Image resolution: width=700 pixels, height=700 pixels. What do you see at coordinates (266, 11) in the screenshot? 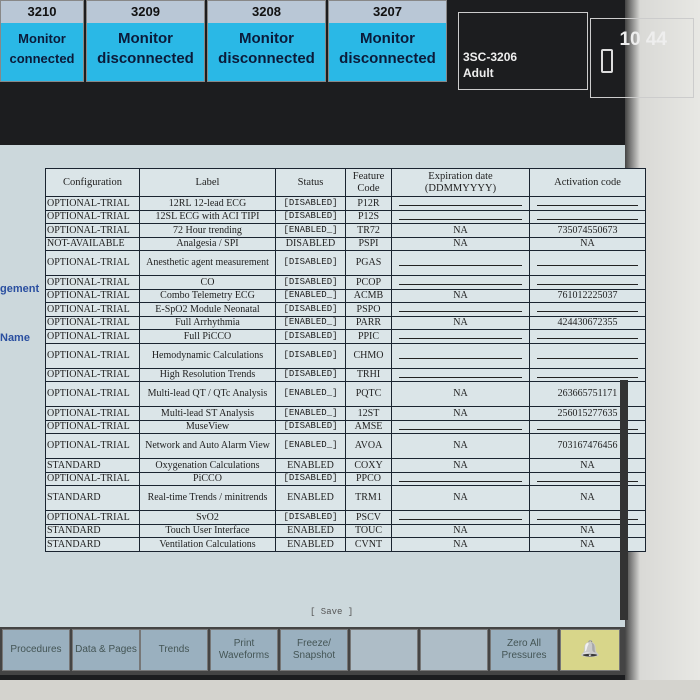
I see `bed-number: 3208` at bounding box center [266, 11].